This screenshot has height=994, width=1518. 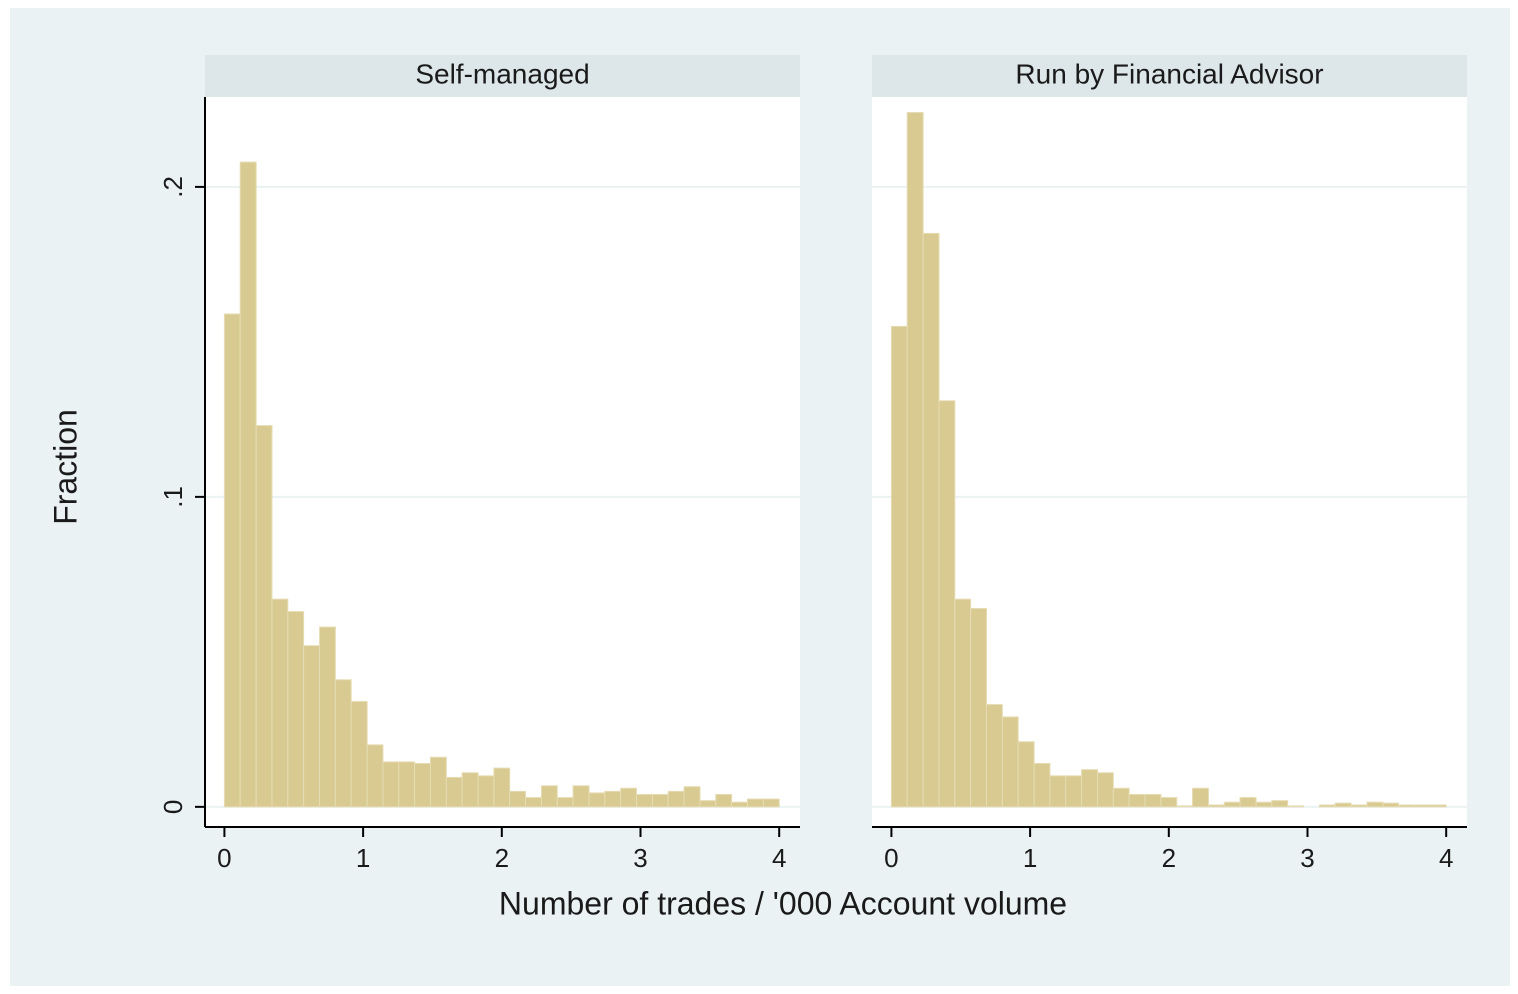 I want to click on panel-title: Self-managed, so click(x=502, y=73).